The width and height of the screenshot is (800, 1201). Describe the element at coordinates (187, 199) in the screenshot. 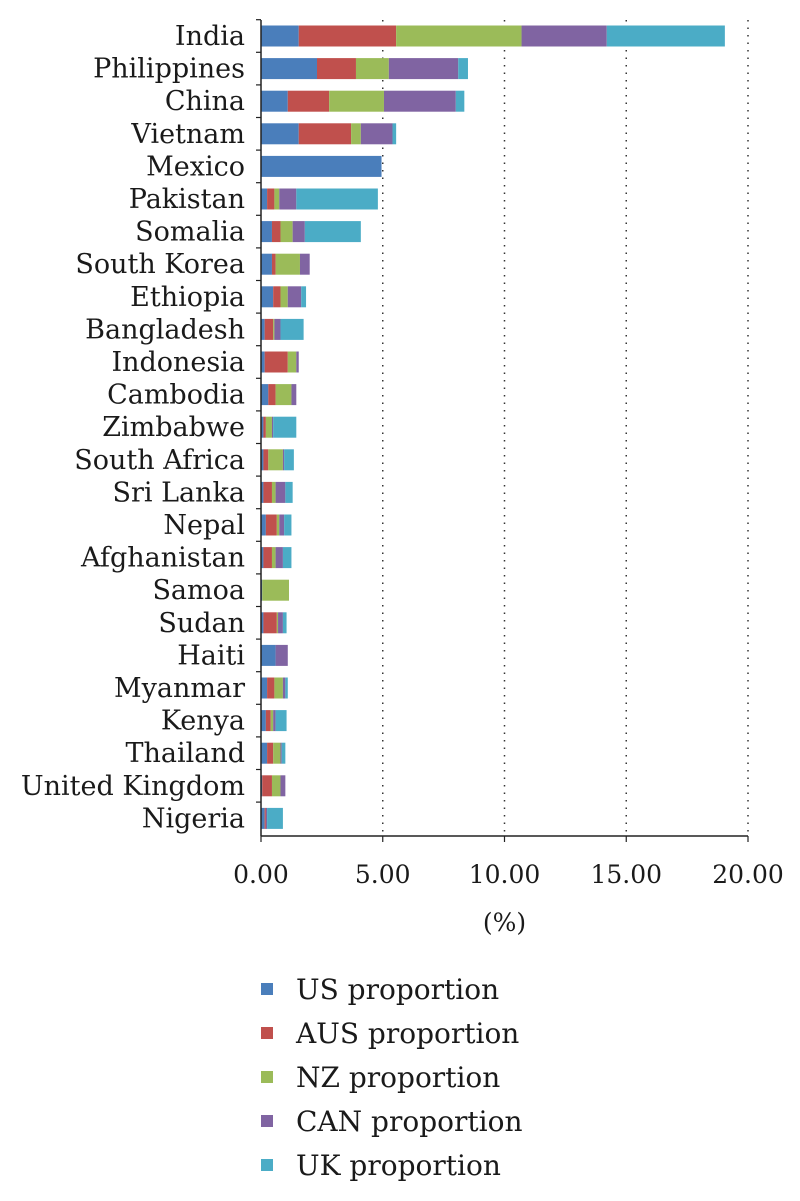

I see `category-label: Pakistan` at that location.